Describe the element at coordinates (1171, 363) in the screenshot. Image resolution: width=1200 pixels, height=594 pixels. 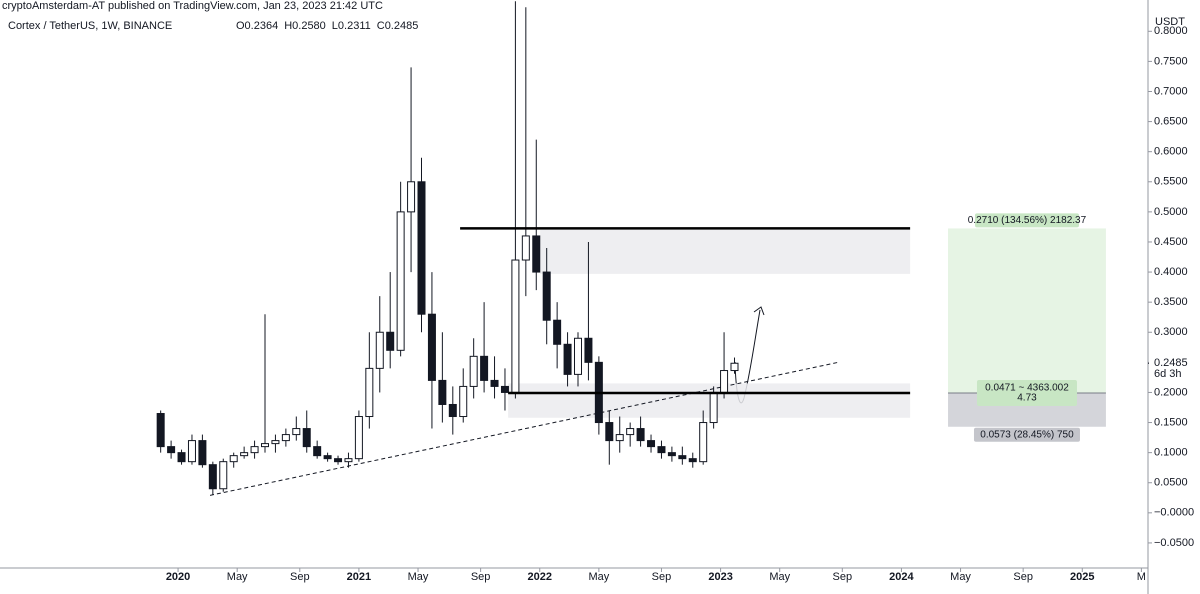
I see `last-price-label: 0.2485` at that location.